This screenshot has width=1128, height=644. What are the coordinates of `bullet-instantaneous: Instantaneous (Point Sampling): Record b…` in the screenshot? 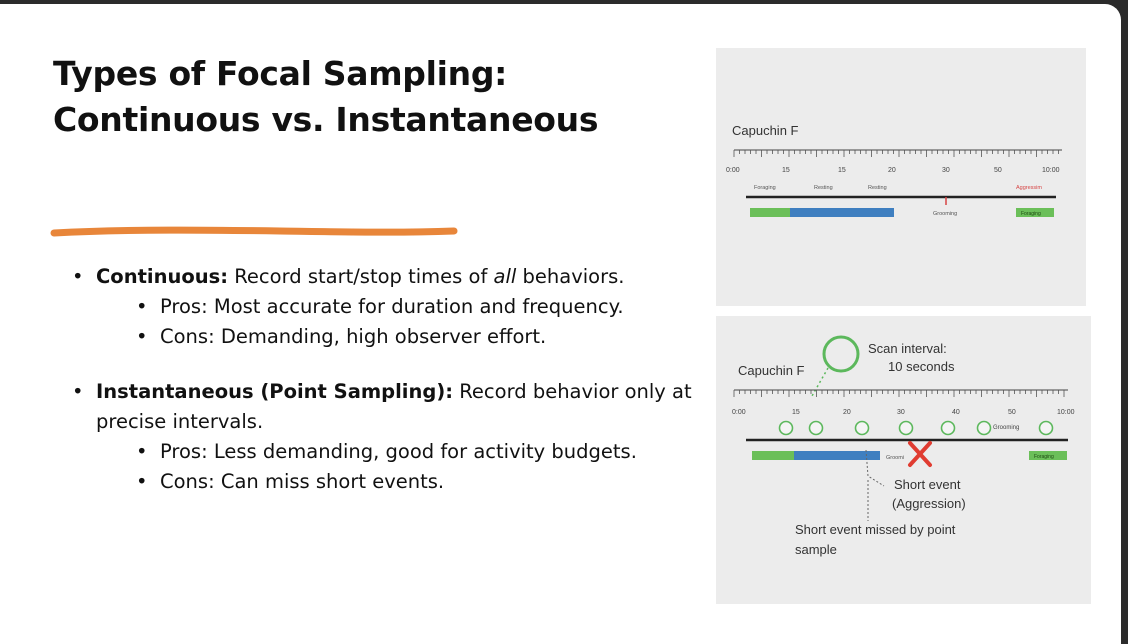 It's located at (382, 407).